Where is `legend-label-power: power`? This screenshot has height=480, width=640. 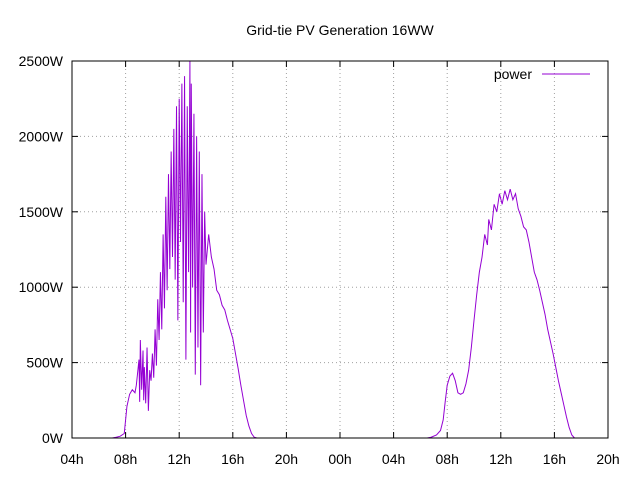 legend-label-power: power is located at coordinates (513, 74).